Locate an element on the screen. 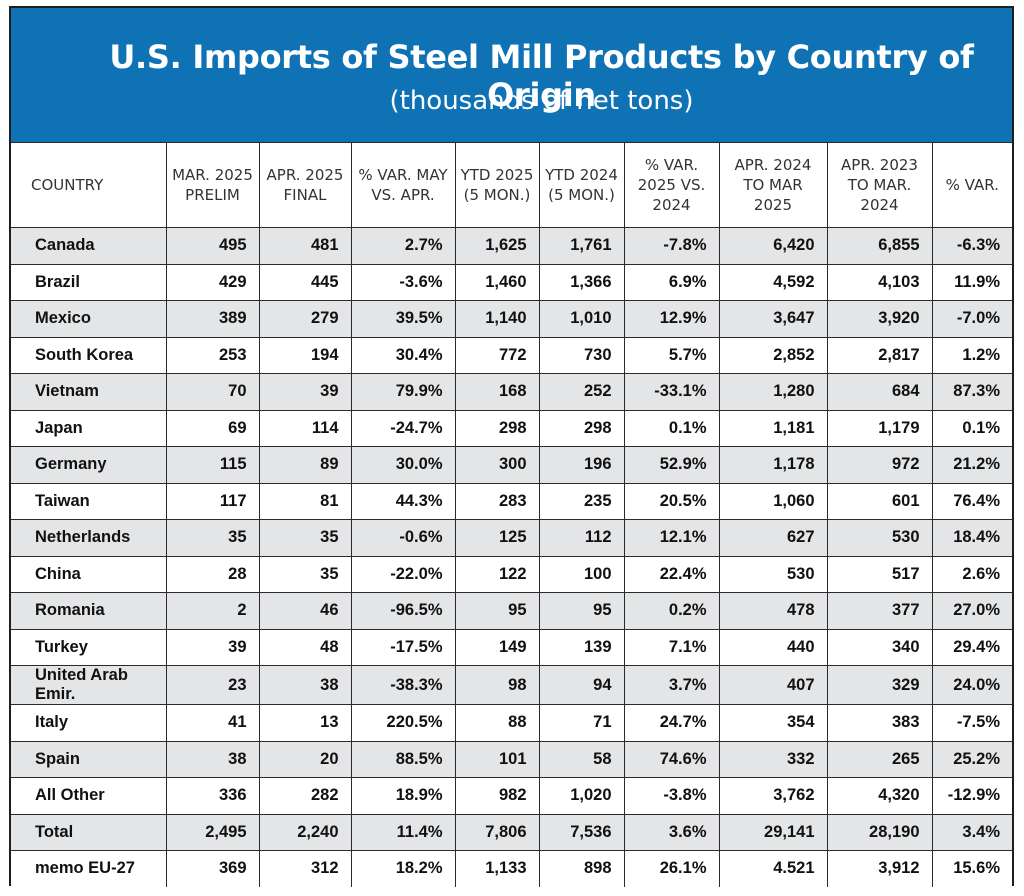 The width and height of the screenshot is (1024, 896). value-cell: 88.5% is located at coordinates (403, 759).